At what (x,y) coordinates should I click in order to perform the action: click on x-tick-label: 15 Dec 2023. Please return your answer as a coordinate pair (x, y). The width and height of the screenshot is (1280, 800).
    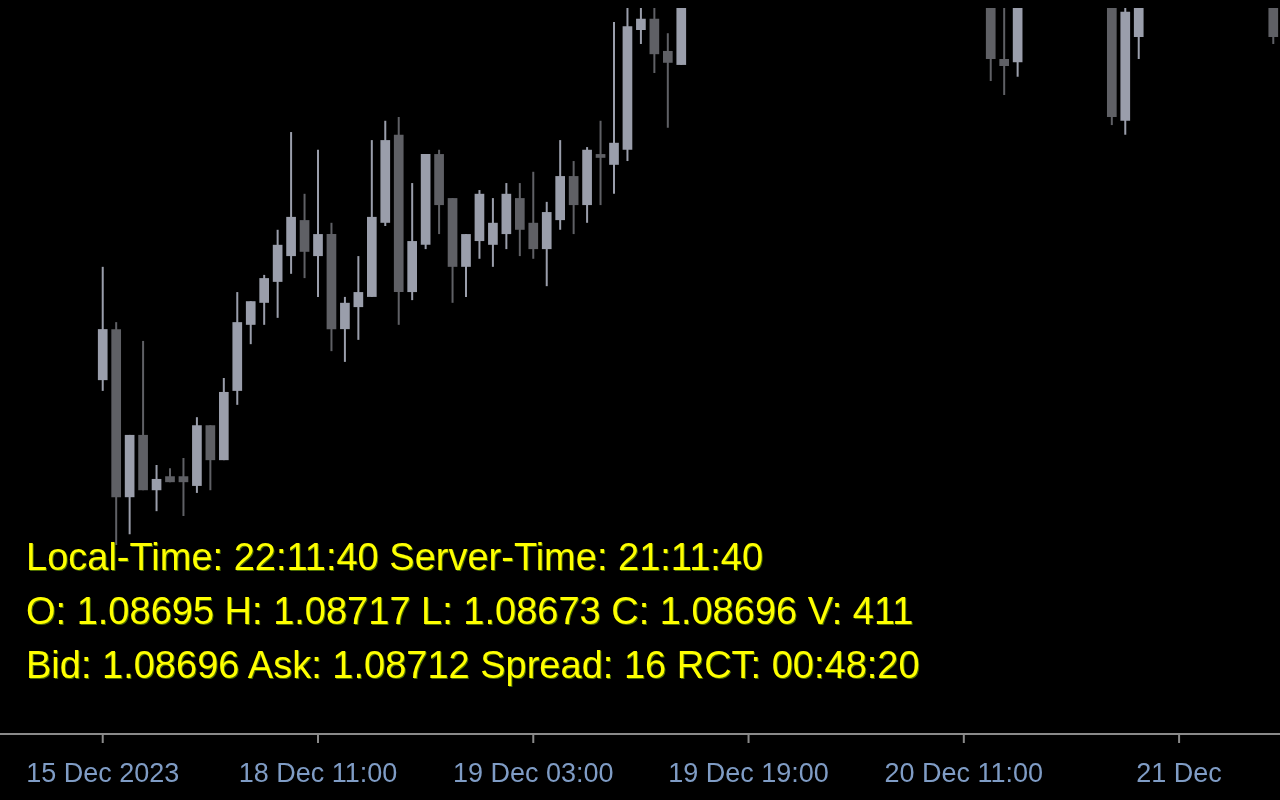
    Looking at the image, I should click on (103, 772).